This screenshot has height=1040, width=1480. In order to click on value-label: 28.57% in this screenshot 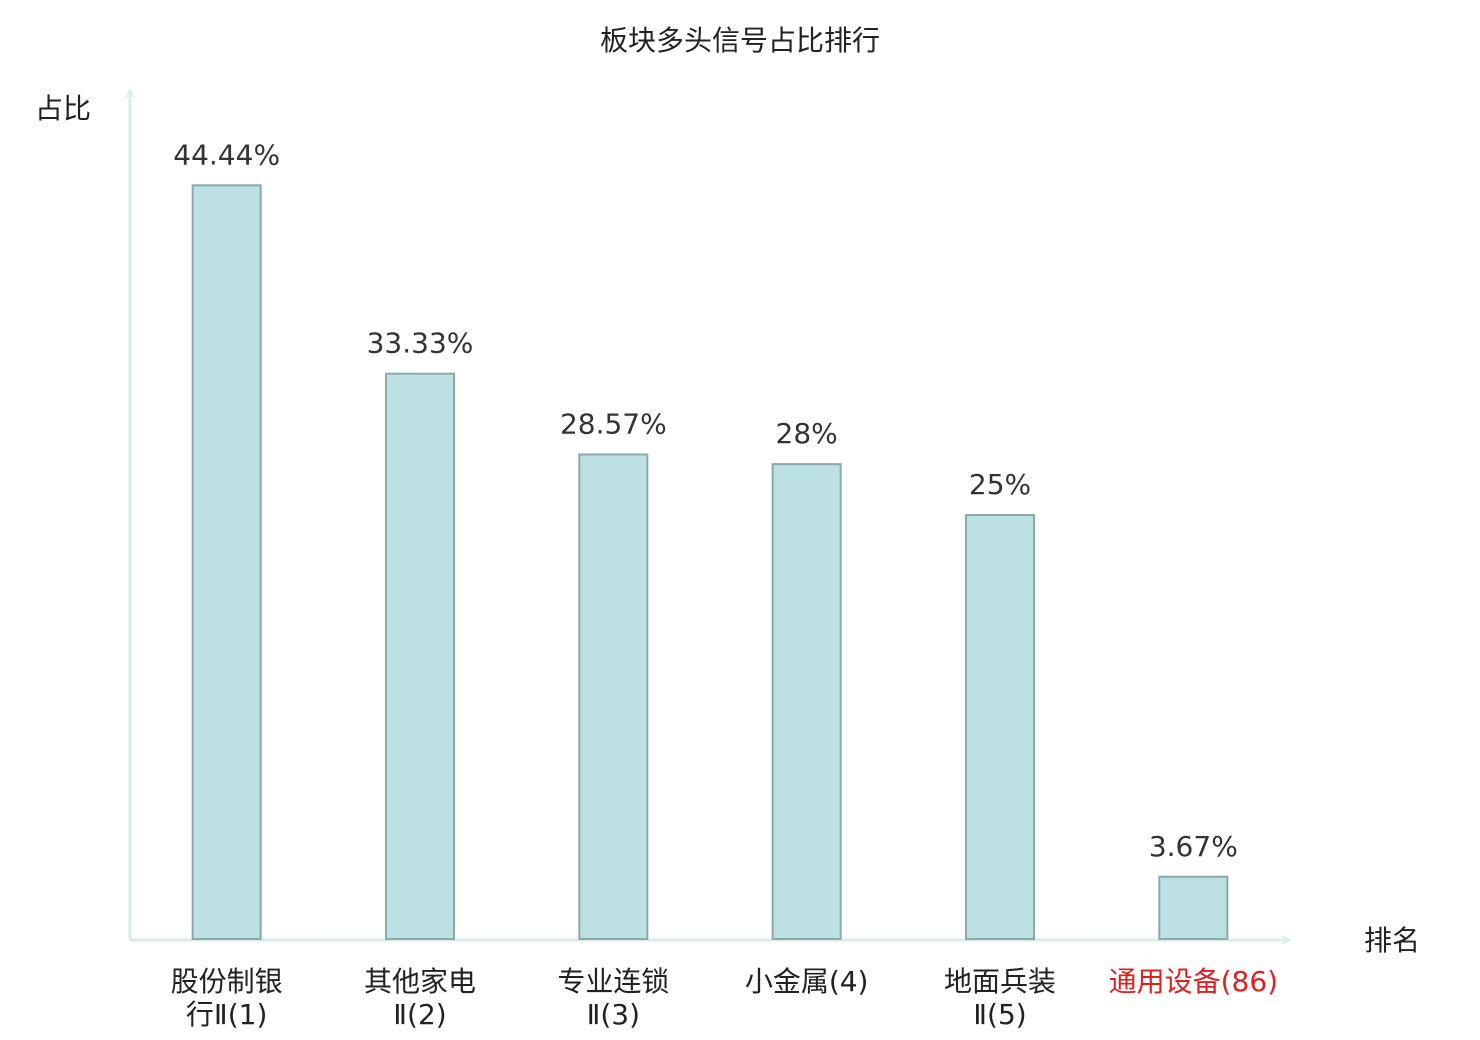, I will do `click(613, 423)`.